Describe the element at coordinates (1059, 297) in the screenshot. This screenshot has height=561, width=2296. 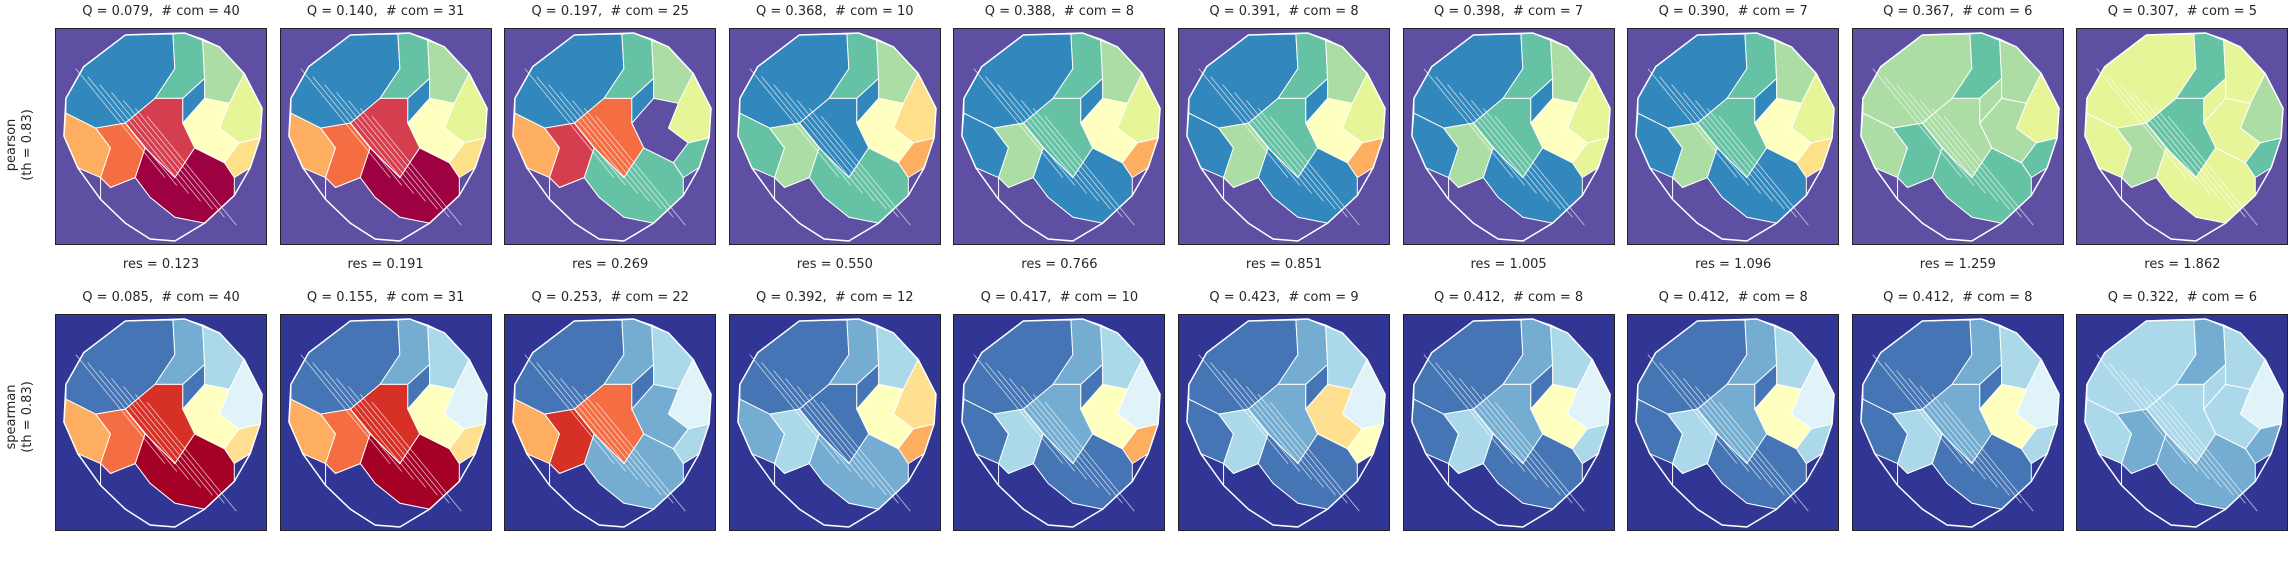
I see `panel-title: Q = 0.417, # com = 10` at that location.